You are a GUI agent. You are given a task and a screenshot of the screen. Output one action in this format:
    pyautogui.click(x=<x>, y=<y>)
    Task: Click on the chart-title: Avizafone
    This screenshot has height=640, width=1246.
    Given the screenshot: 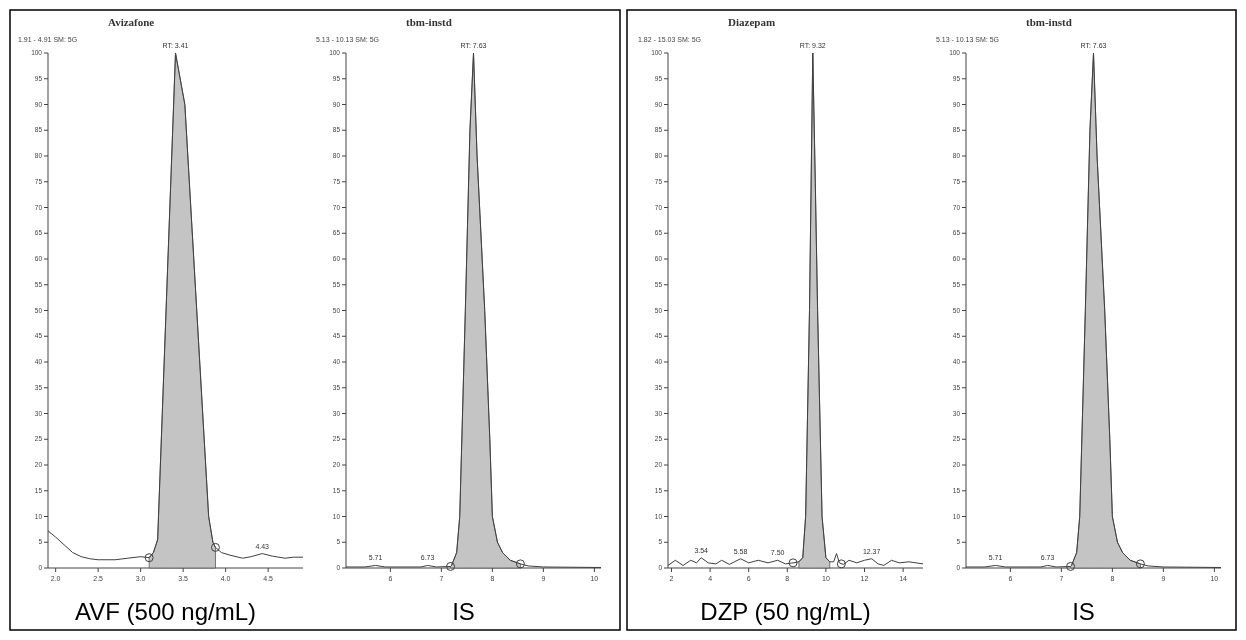 What is the action you would take?
    pyautogui.click(x=131, y=22)
    